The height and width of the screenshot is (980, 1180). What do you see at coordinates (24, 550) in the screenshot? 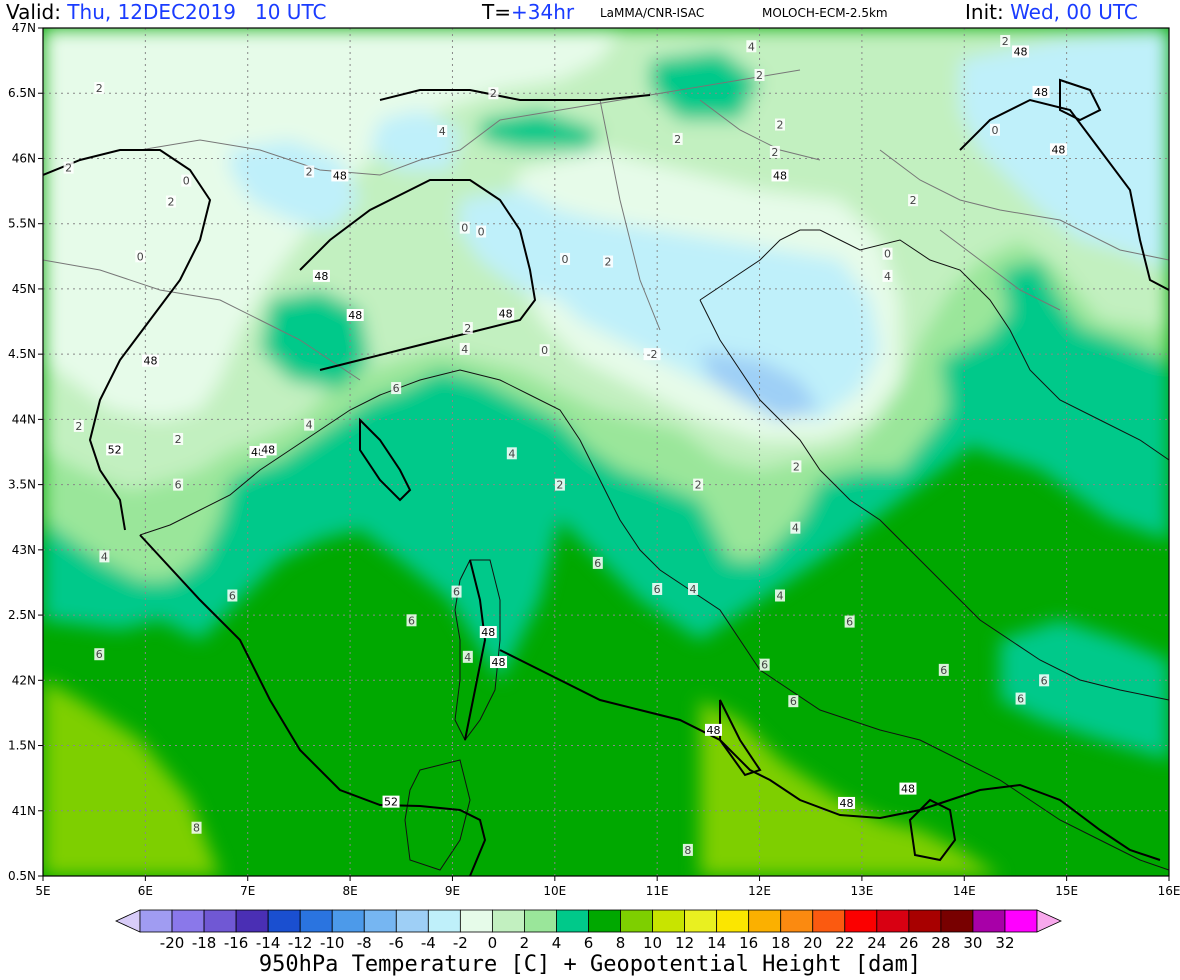
I see `lat-label: 43N` at bounding box center [24, 550].